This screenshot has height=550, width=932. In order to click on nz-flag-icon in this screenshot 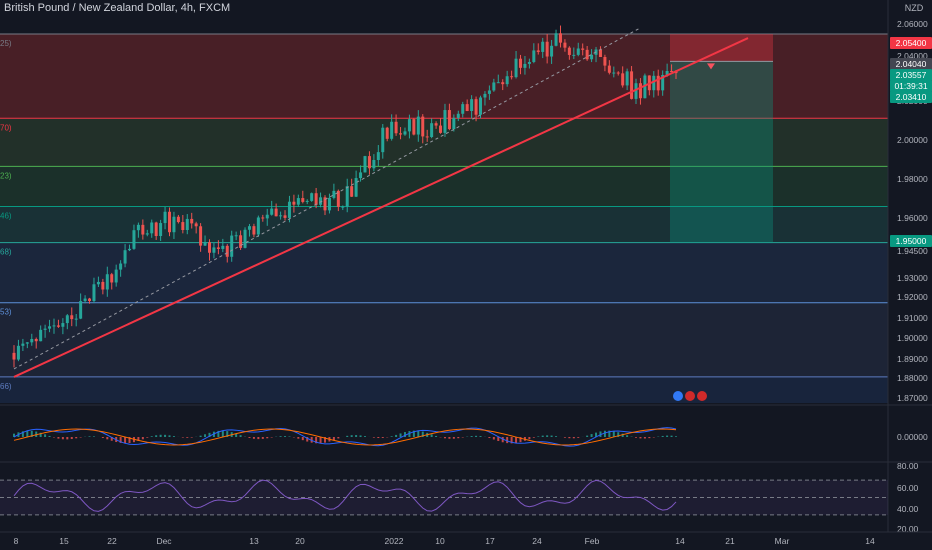, I will do `click(678, 396)`.